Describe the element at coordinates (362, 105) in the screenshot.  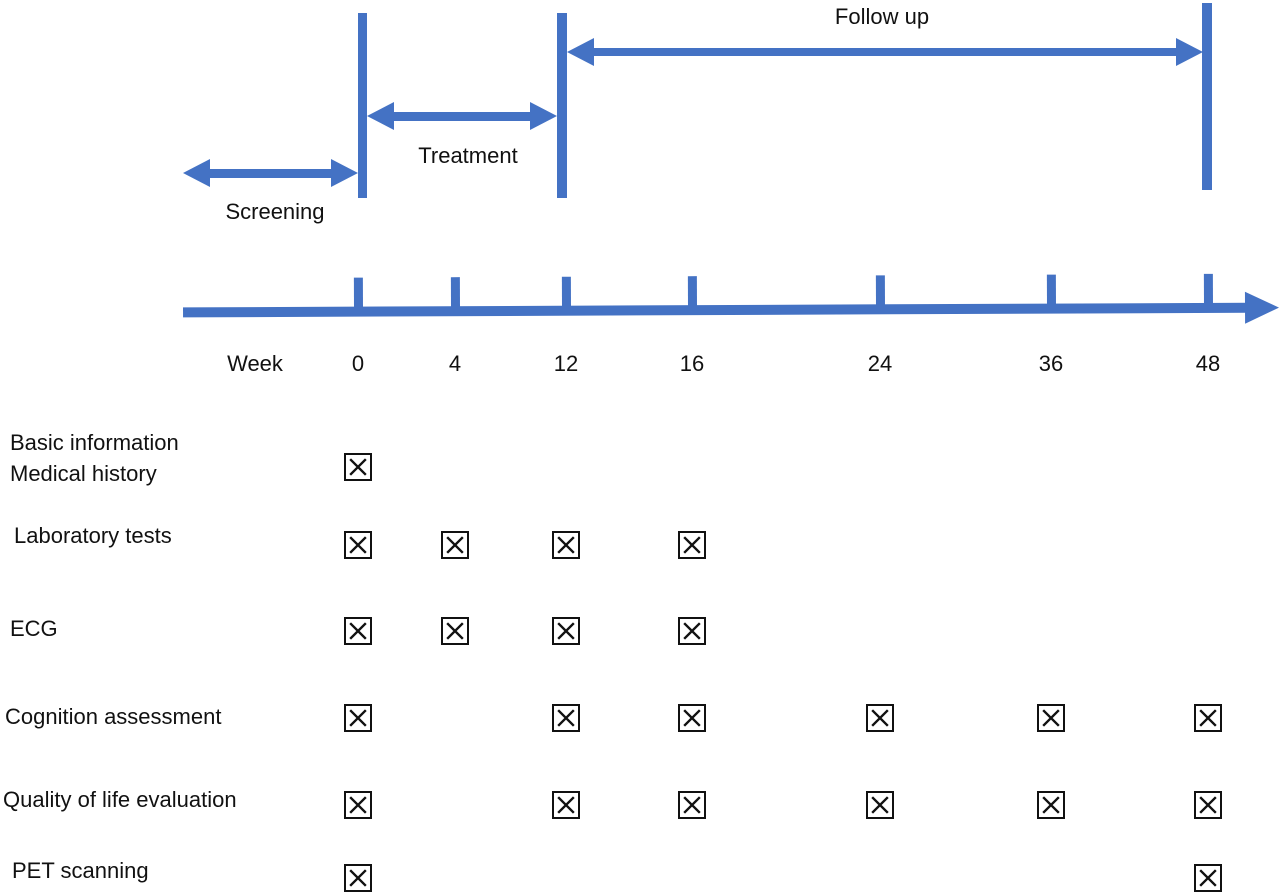
I see `milestone-bar-week0` at that location.